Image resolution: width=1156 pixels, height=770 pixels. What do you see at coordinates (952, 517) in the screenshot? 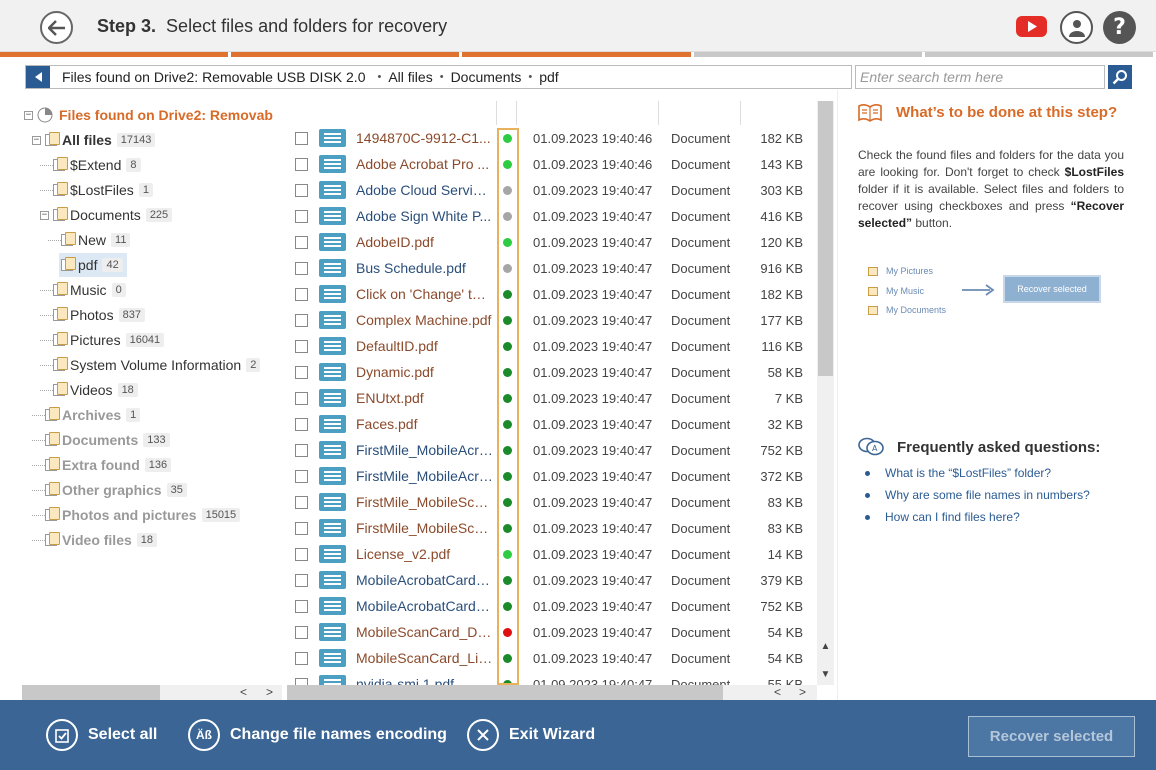
I see `faq-link-text: How can I find files here?` at bounding box center [952, 517].